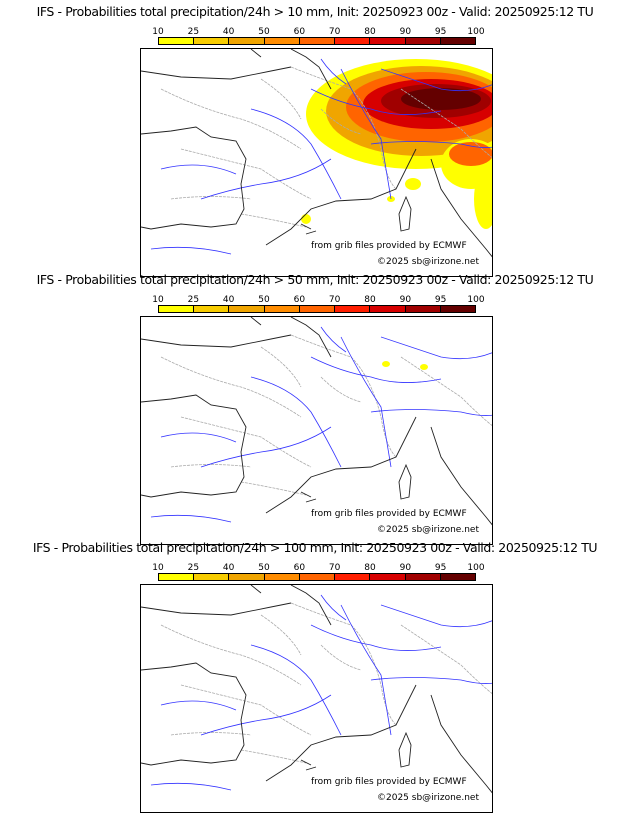 The image size is (630, 828). What do you see at coordinates (299, 568) in the screenshot?
I see `colorbar-tick-label: 60` at bounding box center [299, 568].